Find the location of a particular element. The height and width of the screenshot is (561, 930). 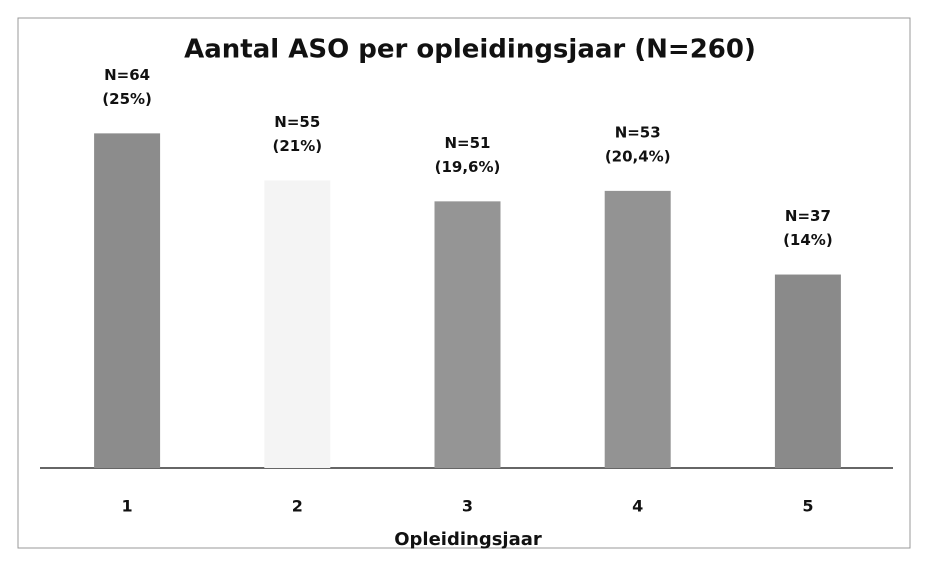

value-label: N=64 is located at coordinates (127, 75).